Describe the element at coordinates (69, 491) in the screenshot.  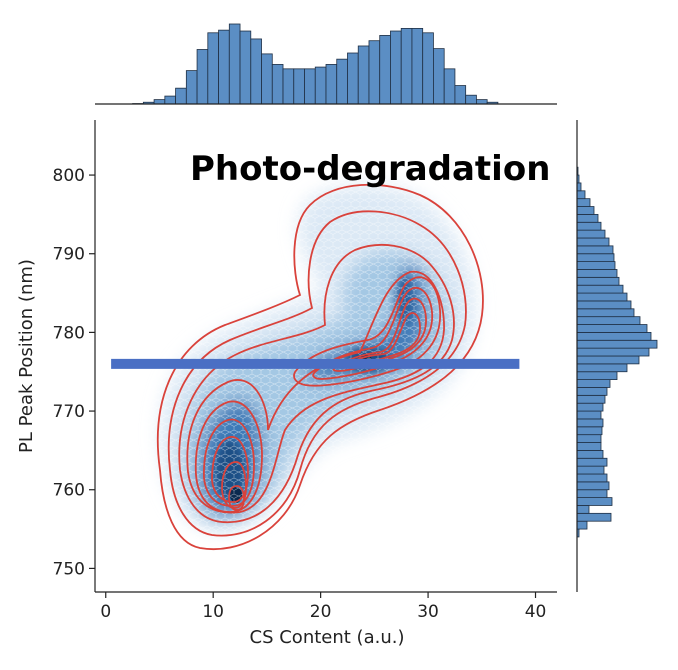
I see `y-tick-label: 760` at that location.